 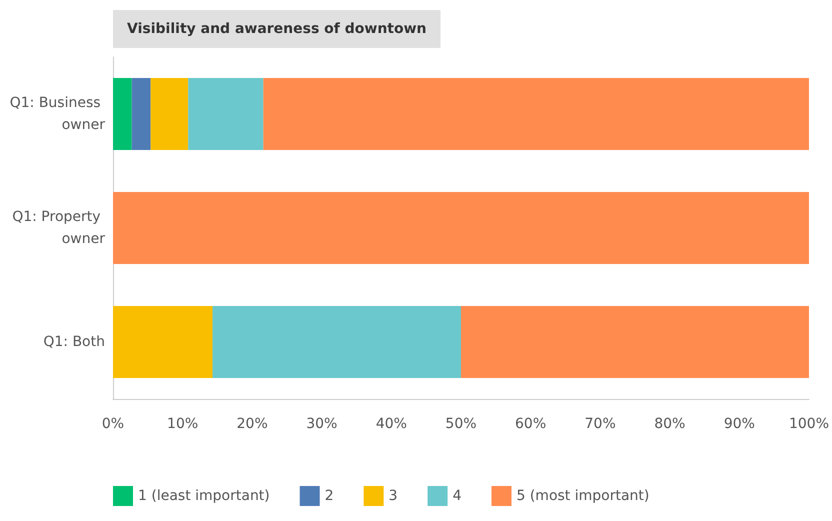 I want to click on x-tick-label: 60%, so click(x=530, y=424).